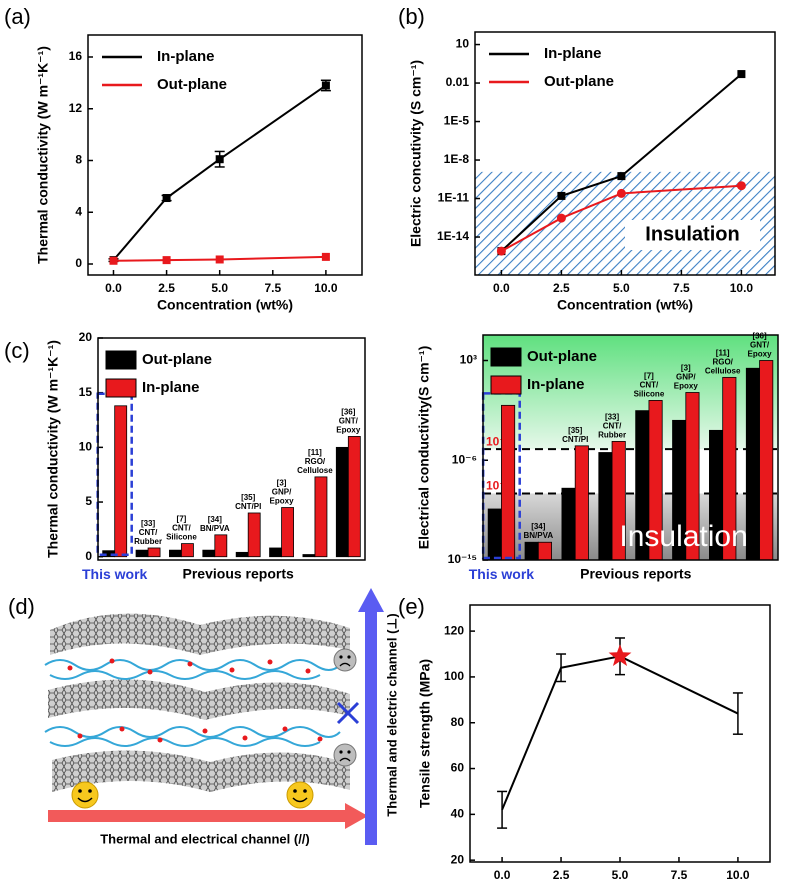  Describe the element at coordinates (78, 263) in the screenshot. I see `y-tick-label: 0` at that location.